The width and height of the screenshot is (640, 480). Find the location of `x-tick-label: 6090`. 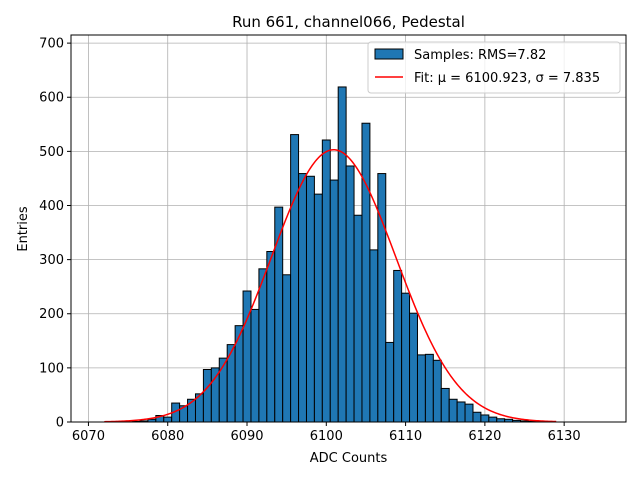

x-tick-label: 6090 is located at coordinates (246, 436).